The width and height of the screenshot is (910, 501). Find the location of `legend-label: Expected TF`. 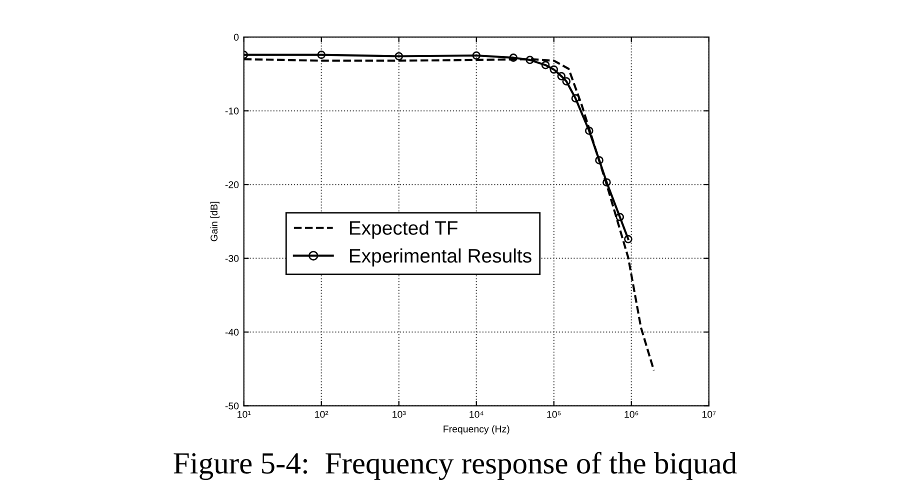

legend-label: Expected TF is located at coordinates (404, 229).